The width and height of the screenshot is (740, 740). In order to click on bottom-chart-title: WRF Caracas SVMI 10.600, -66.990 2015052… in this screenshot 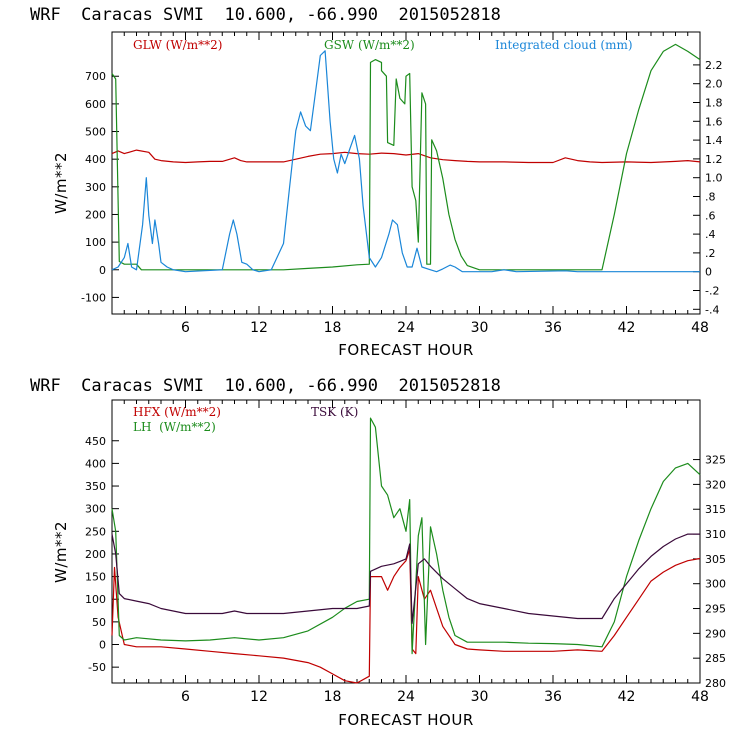, I will do `click(265, 386)`.